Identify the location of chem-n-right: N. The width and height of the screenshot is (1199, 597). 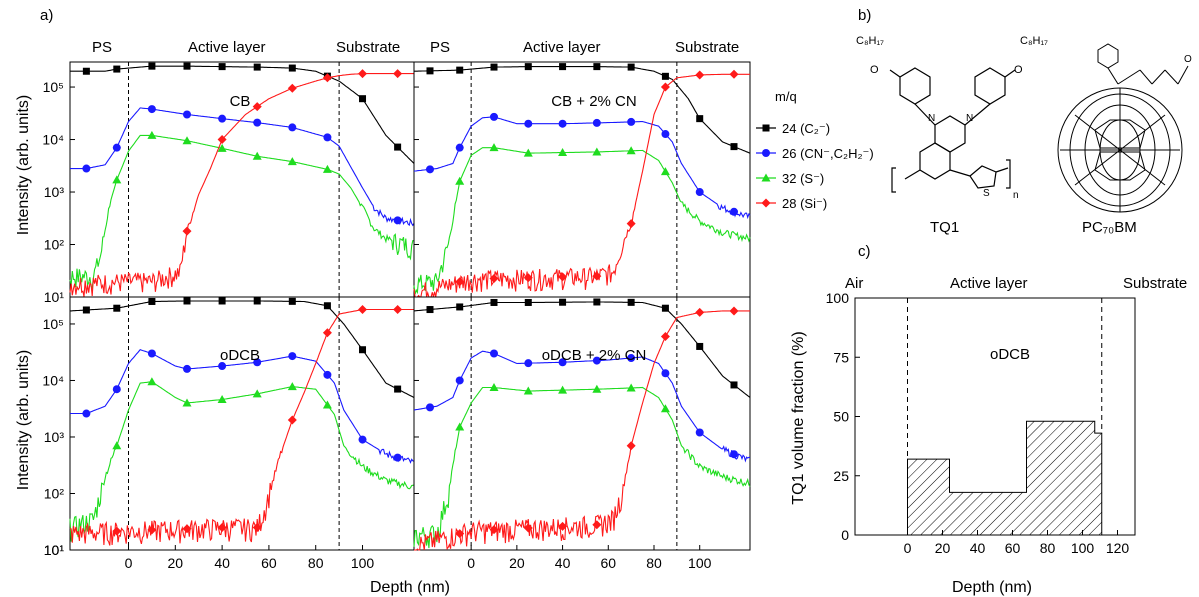
(969, 118).